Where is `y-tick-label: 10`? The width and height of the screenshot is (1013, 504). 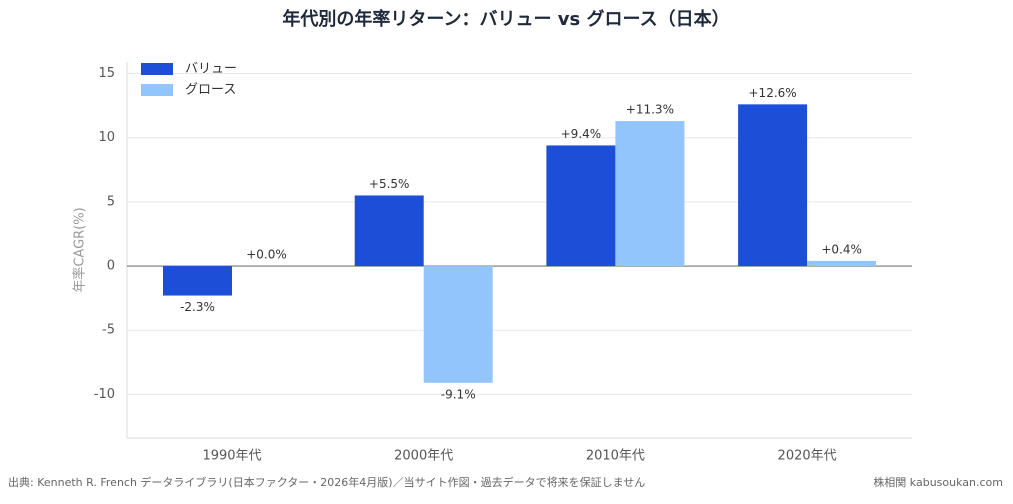 y-tick-label: 10 is located at coordinates (106, 137).